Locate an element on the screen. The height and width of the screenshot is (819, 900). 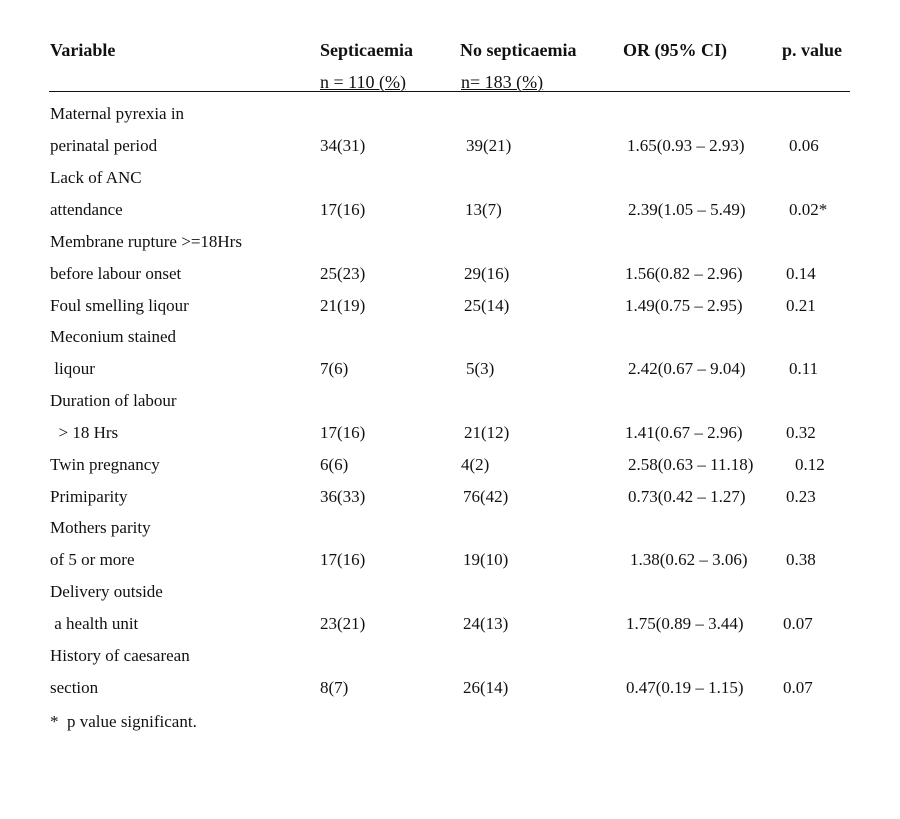
header-variable: Variable is located at coordinates (83, 50).